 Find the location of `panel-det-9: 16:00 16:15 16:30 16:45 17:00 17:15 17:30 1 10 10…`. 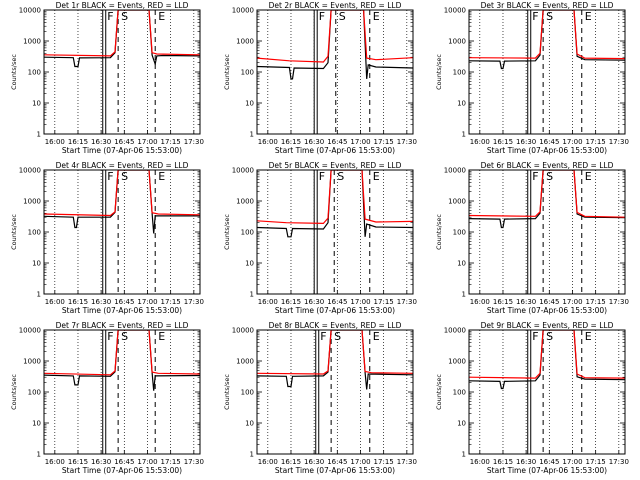

panel-det-9: 16:00 16:15 16:30 16:45 17:00 17:15 17:30 1 10 10… is located at coordinates (532, 398).